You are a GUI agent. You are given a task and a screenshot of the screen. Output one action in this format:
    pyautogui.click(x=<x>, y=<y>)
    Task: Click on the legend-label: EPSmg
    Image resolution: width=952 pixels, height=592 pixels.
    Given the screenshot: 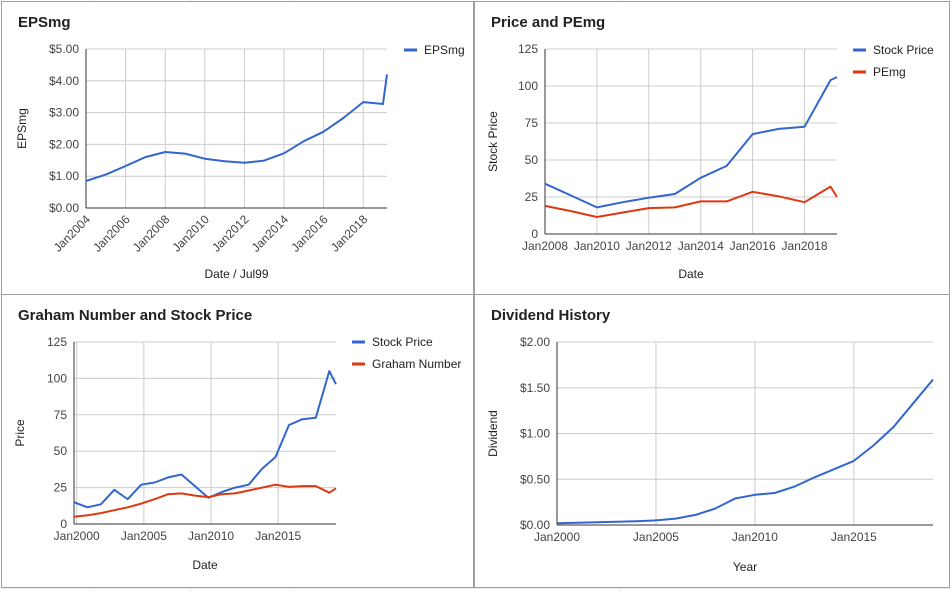 What is the action you would take?
    pyautogui.click(x=444, y=50)
    